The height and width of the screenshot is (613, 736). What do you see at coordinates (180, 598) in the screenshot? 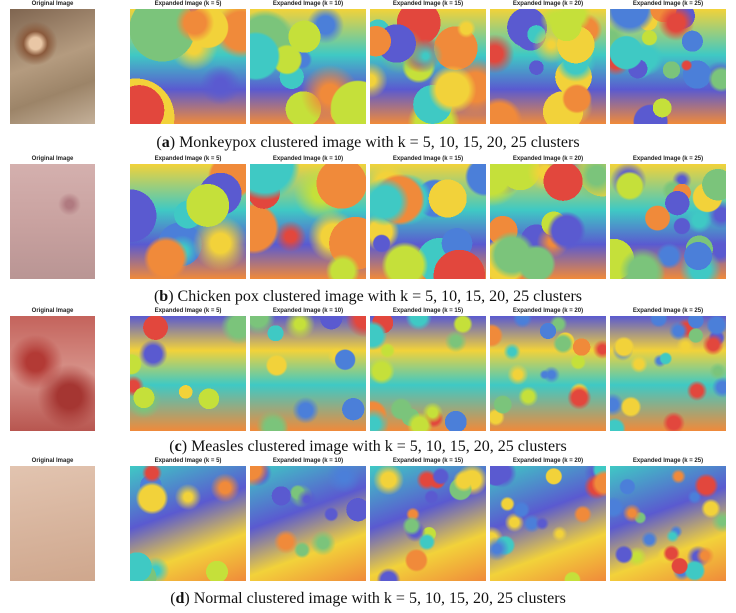
I see `caption-label: d` at bounding box center [180, 598].